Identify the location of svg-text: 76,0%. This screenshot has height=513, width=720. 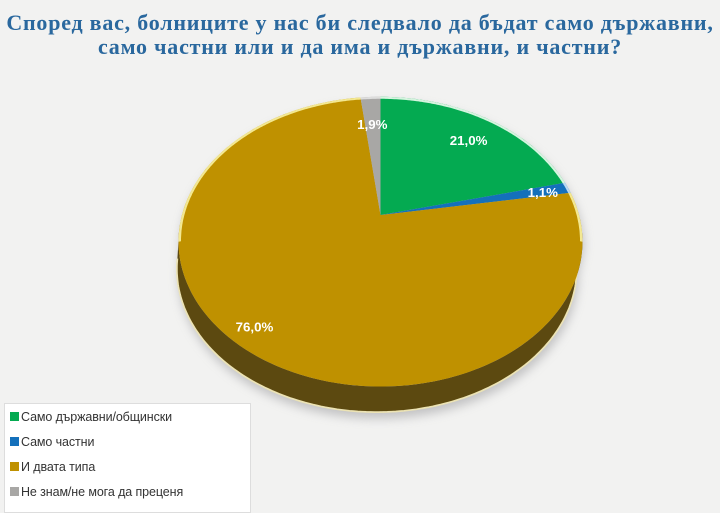
(255, 326).